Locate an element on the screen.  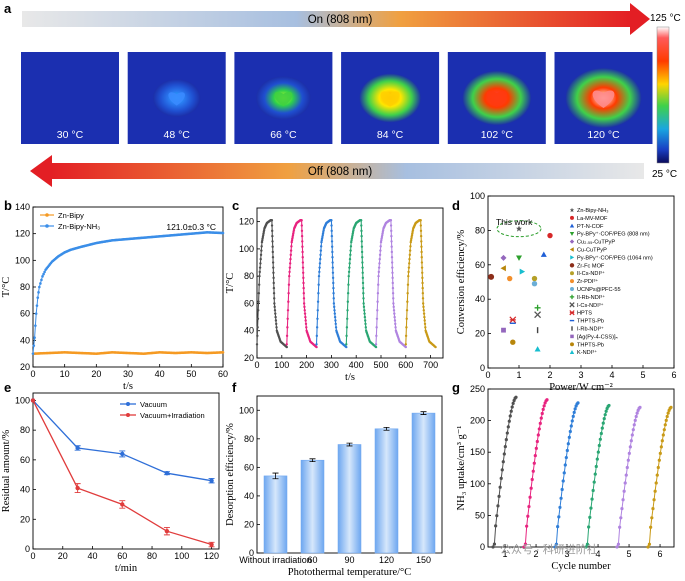
x-tick-label: 60 is located at coordinates (312, 560).